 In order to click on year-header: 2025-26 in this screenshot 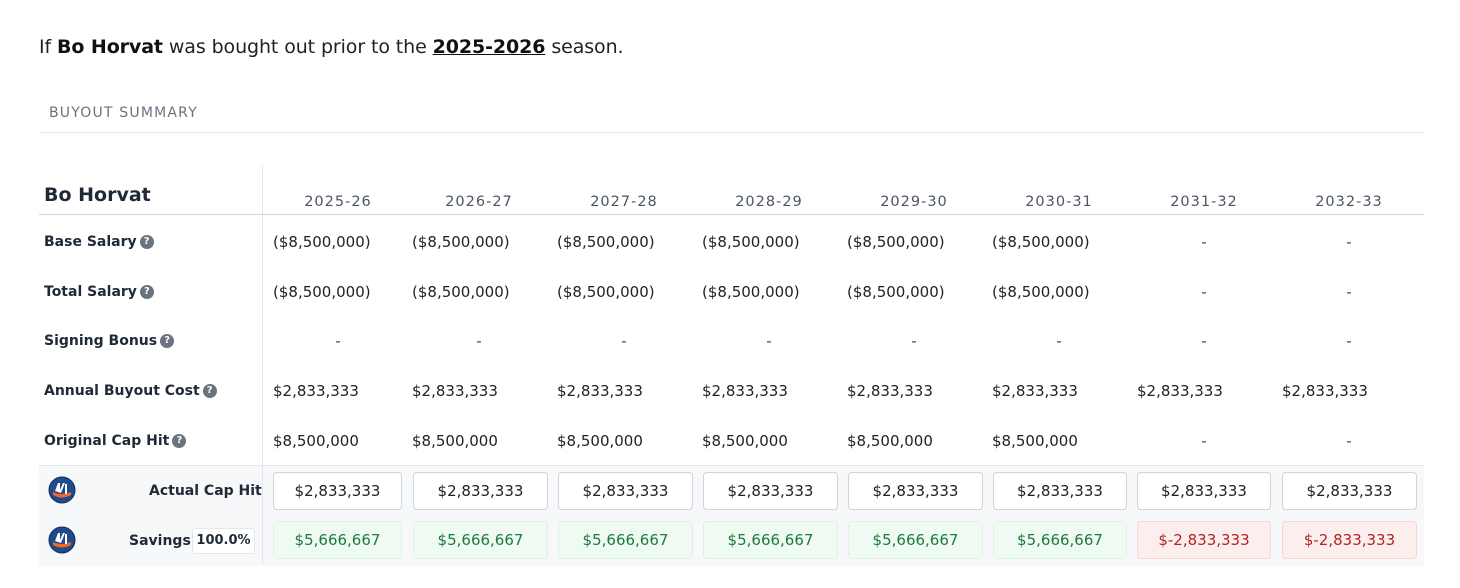, I will do `click(338, 202)`.